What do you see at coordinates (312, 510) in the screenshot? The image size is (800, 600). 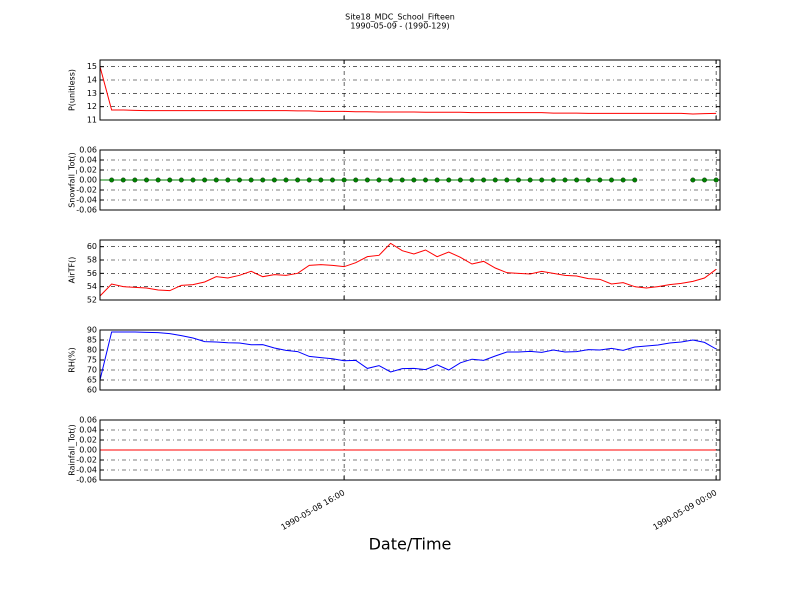 I see `x-tick-label: 1990-05-08 16:00` at bounding box center [312, 510].